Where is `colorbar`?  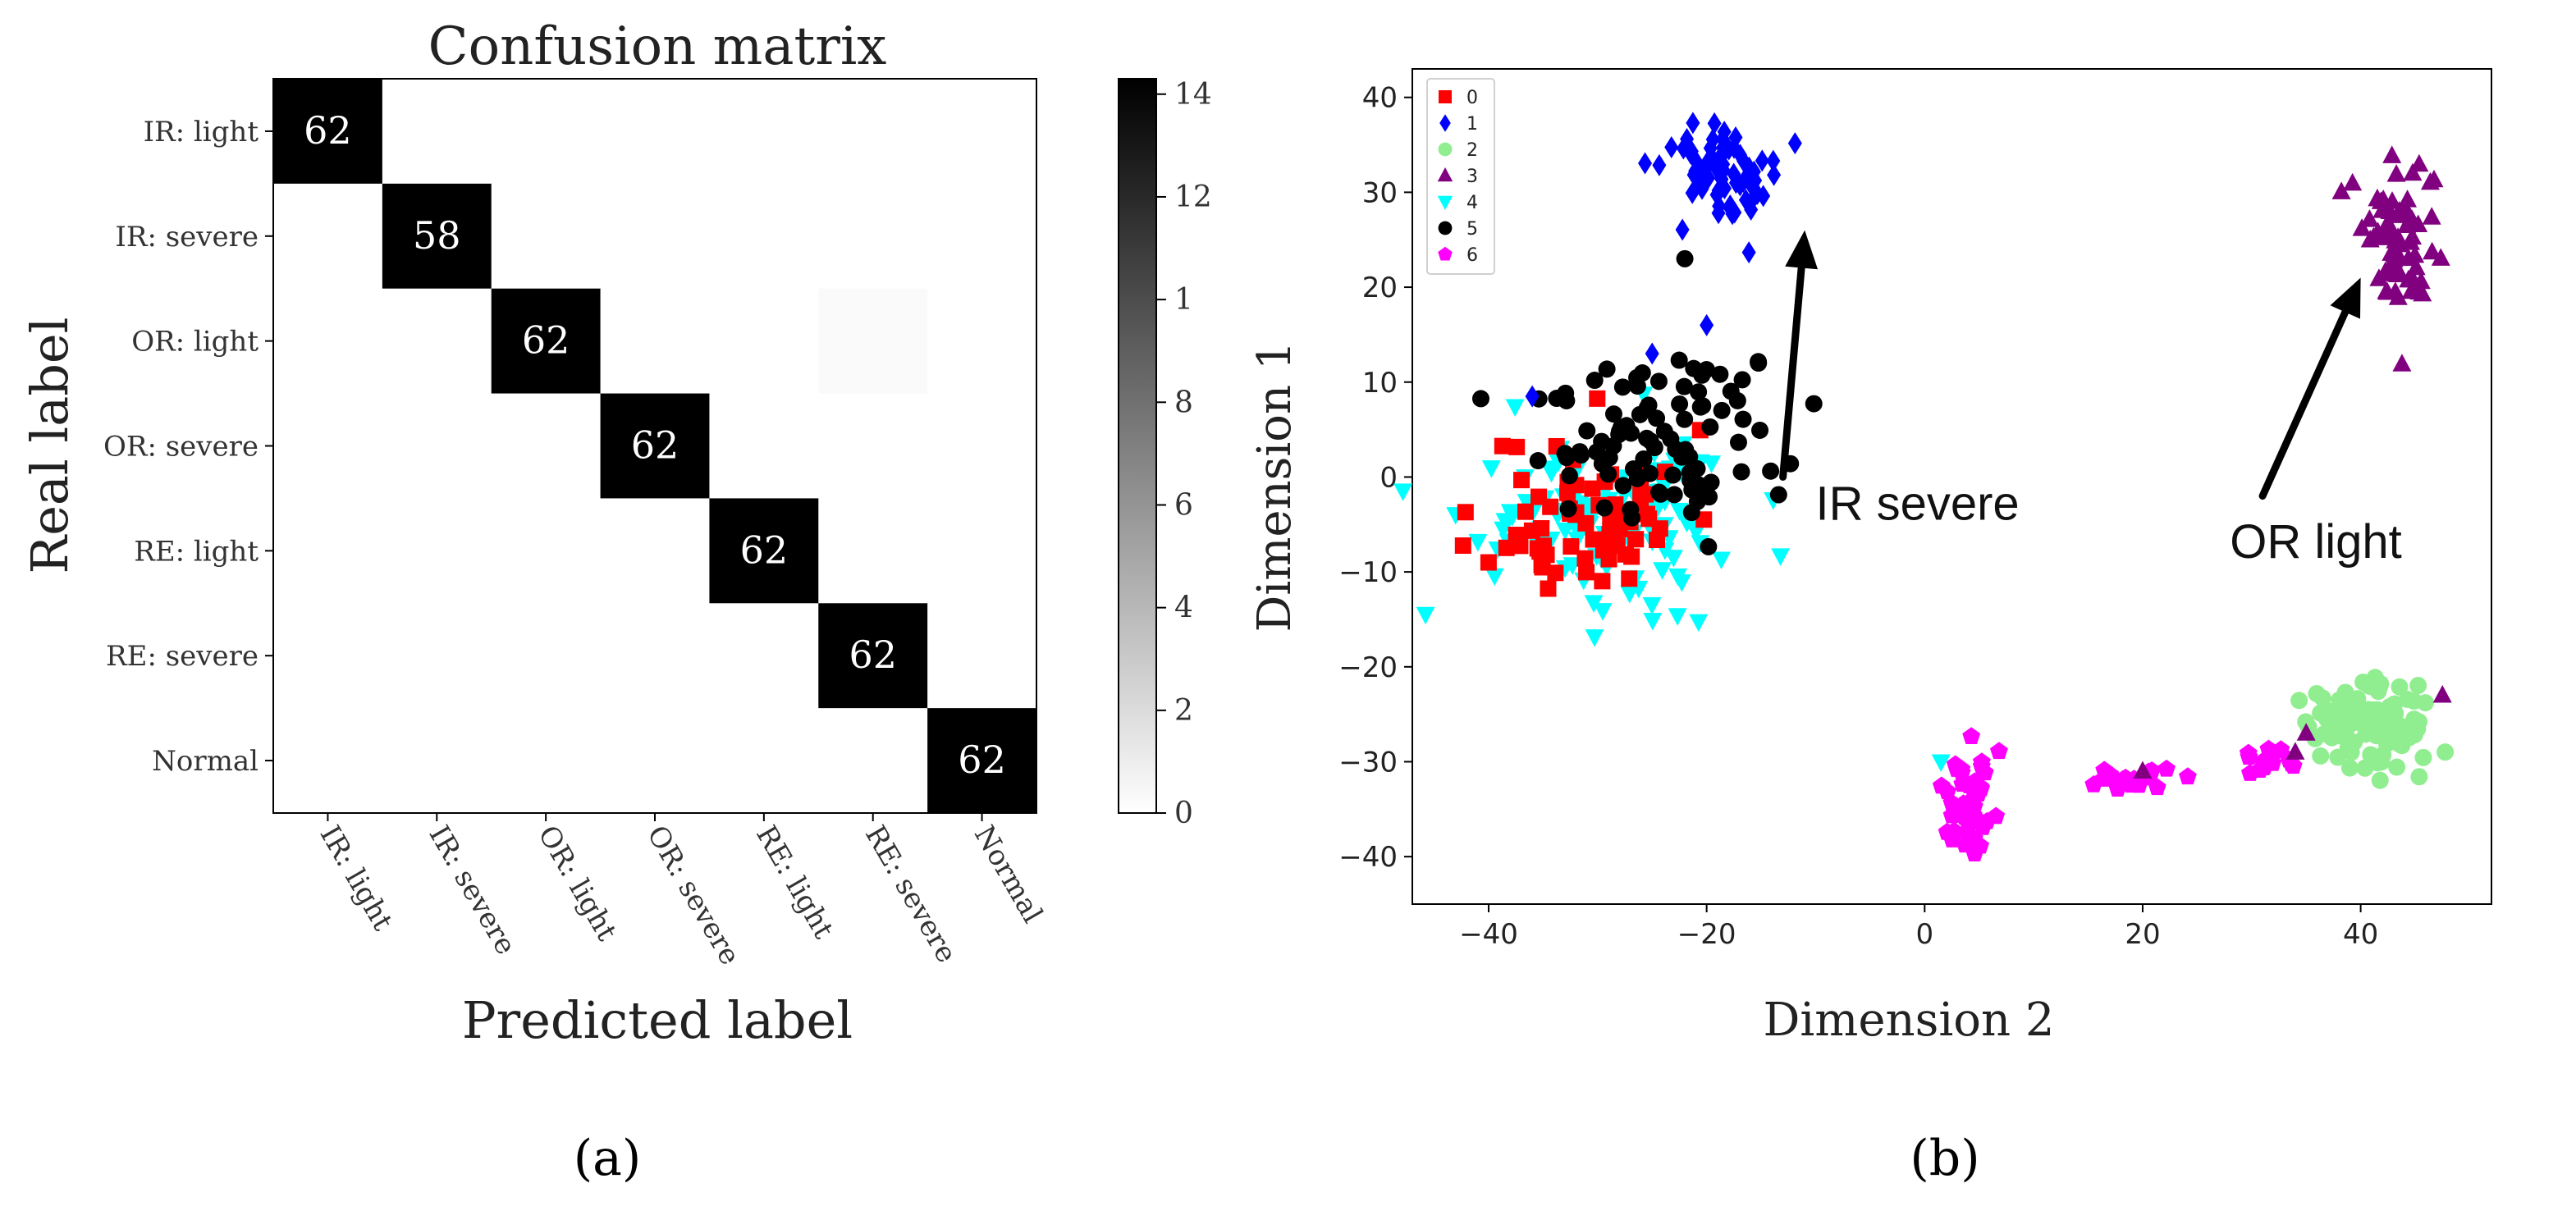
colorbar is located at coordinates (1137, 446).